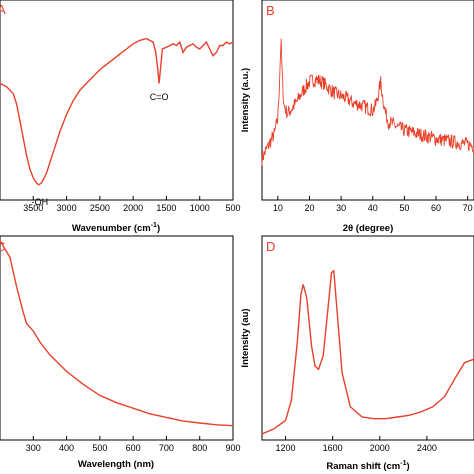  What do you see at coordinates (40, 202) in the screenshot?
I see `panel-a-annotation-oh: -OH` at bounding box center [40, 202].